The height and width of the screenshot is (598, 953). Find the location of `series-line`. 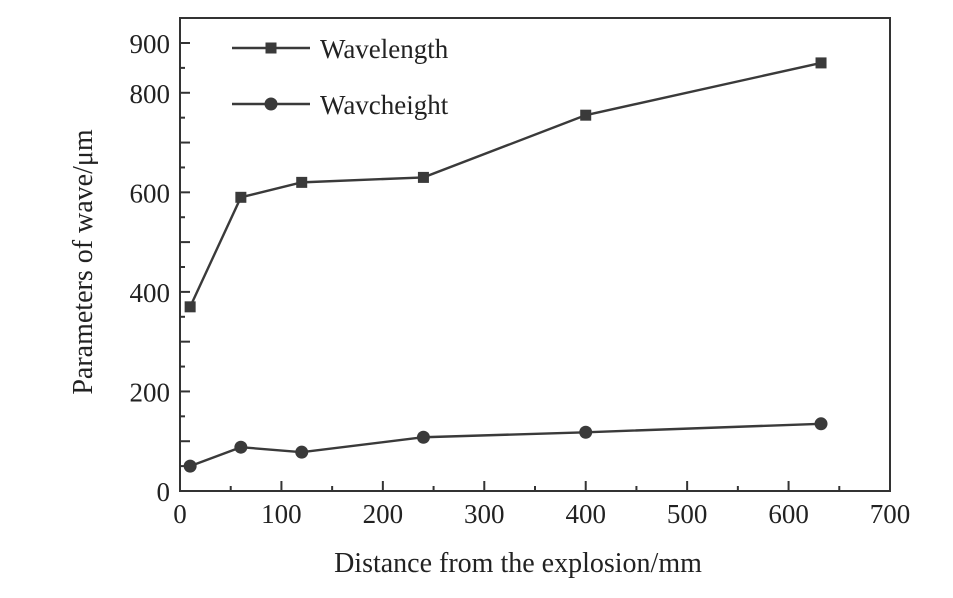

series-line is located at coordinates (505, 445).